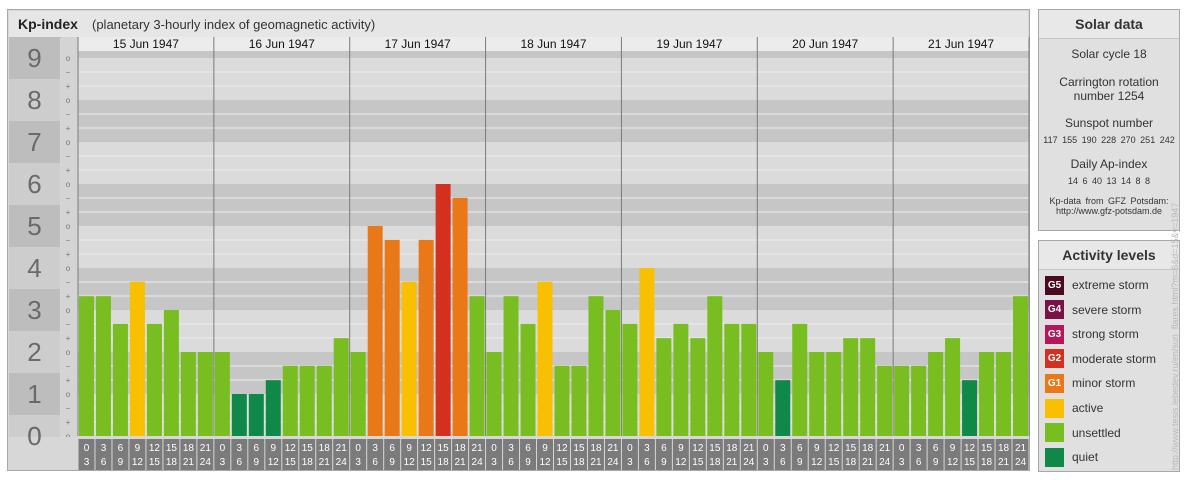 The height and width of the screenshot is (480, 1184). Describe the element at coordinates (749, 462) in the screenshot. I see `time-label-end: 24` at that location.